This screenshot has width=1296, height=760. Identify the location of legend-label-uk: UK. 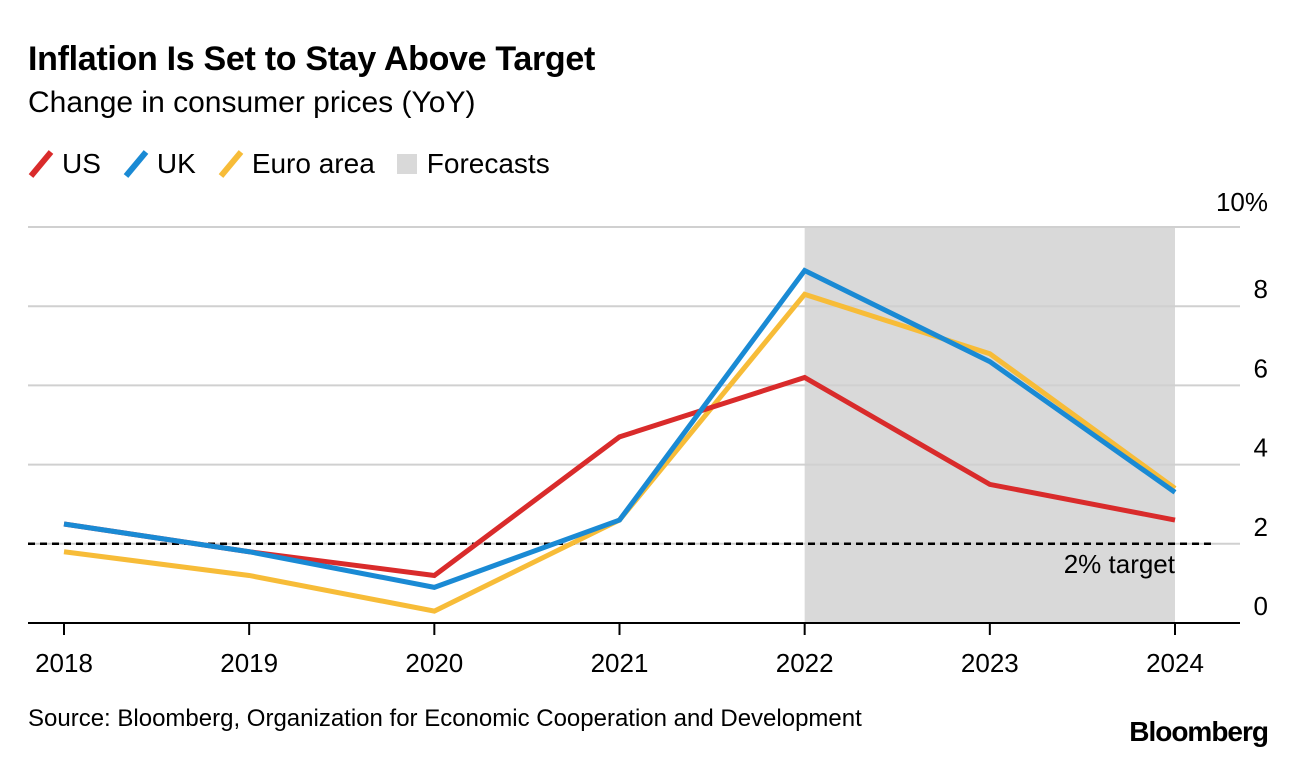
(176, 163).